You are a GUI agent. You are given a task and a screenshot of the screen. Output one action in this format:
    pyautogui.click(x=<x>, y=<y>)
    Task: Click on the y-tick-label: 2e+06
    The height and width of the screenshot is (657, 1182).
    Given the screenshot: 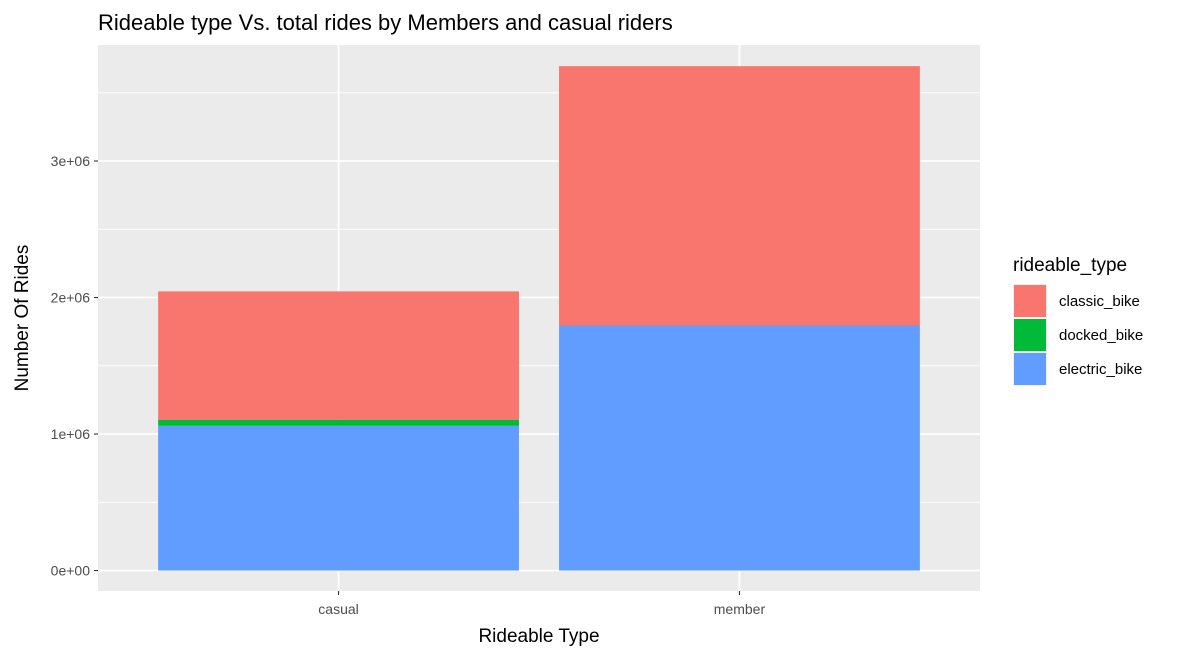 What is the action you would take?
    pyautogui.click(x=71, y=298)
    